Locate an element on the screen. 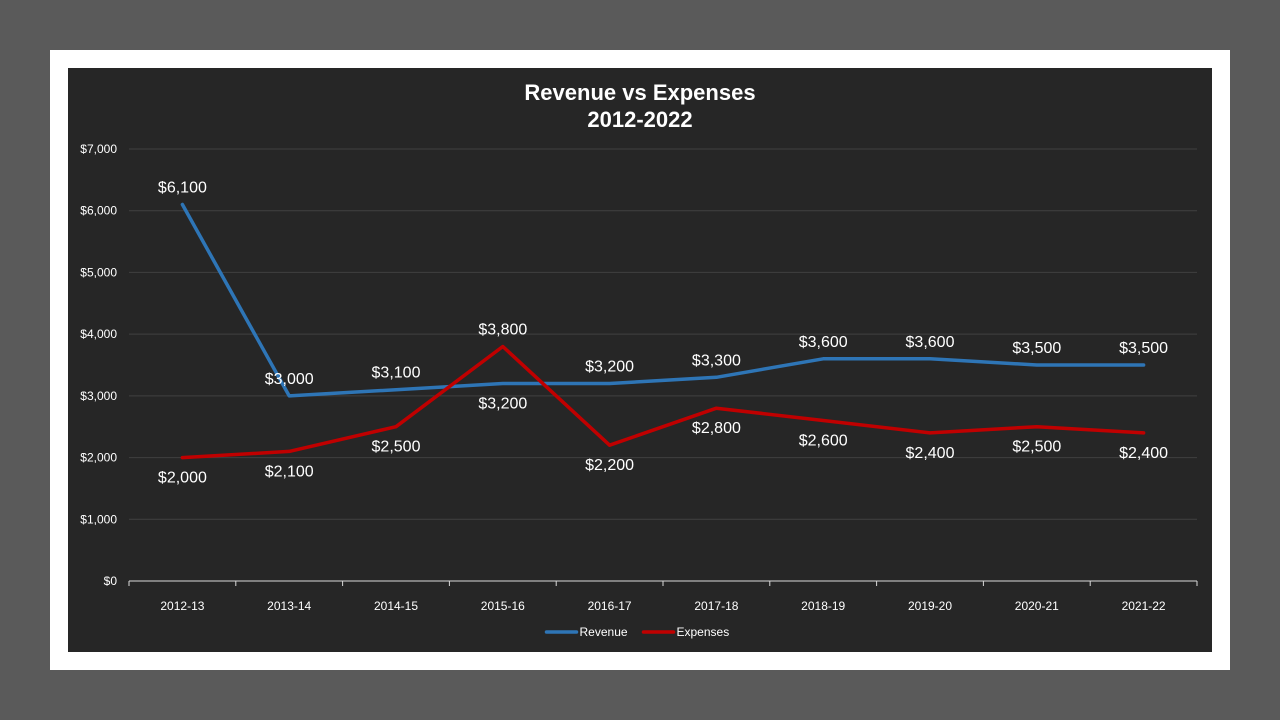 The image size is (1280, 720). data-label-expenses: $2,000 is located at coordinates (182, 478).